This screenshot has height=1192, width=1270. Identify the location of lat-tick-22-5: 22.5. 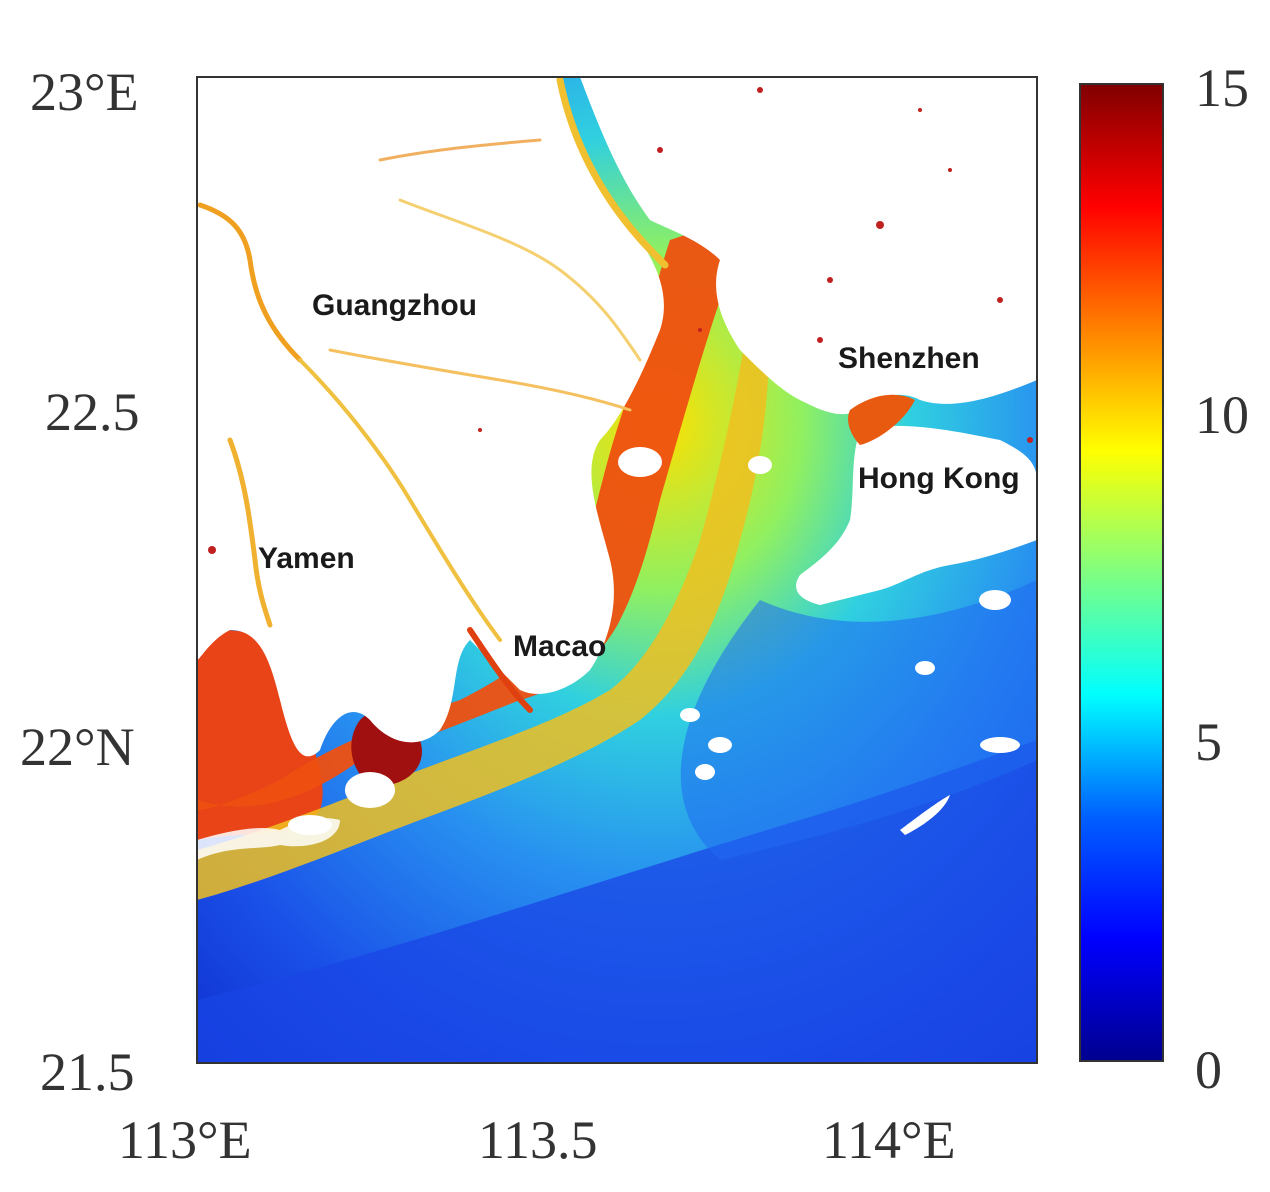
(92, 412).